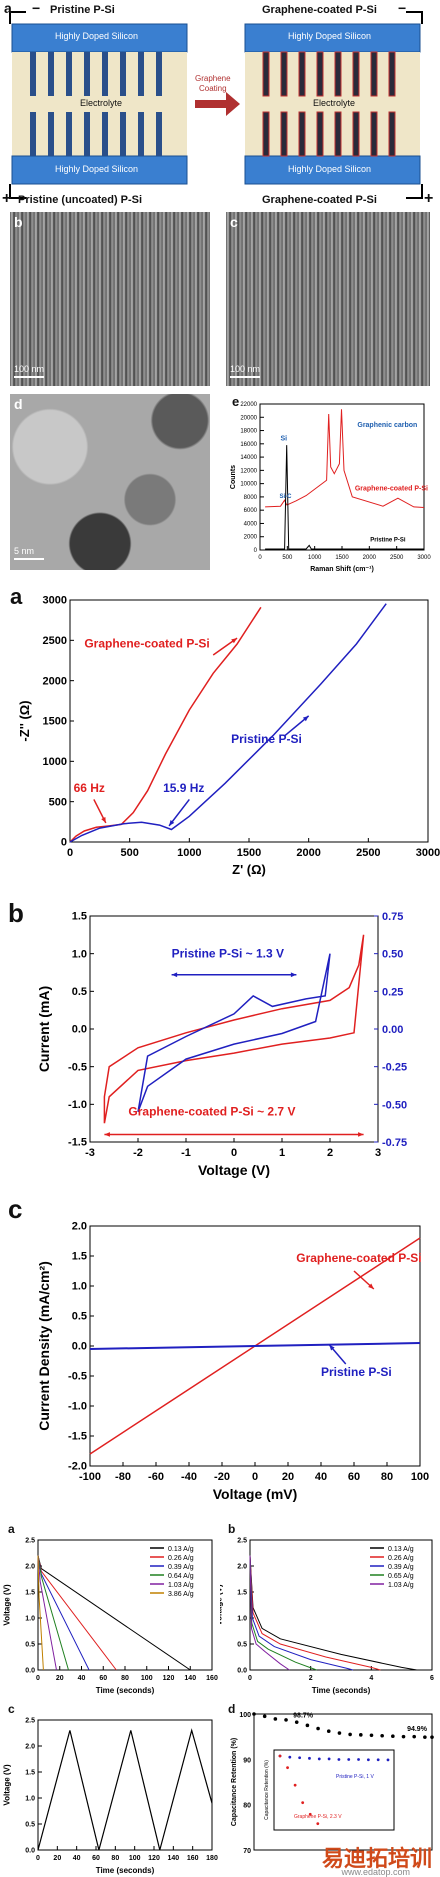  What do you see at coordinates (428, 853) in the screenshot?
I see `eis-xtick-label: 3000` at bounding box center [428, 853].